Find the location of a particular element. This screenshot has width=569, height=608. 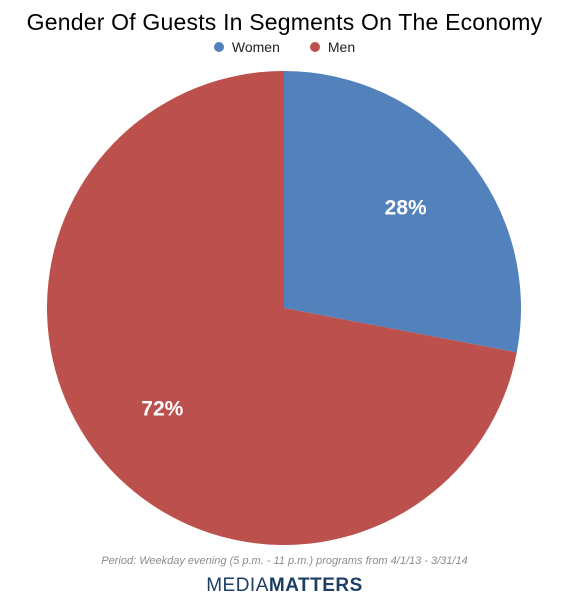

slice-label-men: 72% is located at coordinates (162, 409).